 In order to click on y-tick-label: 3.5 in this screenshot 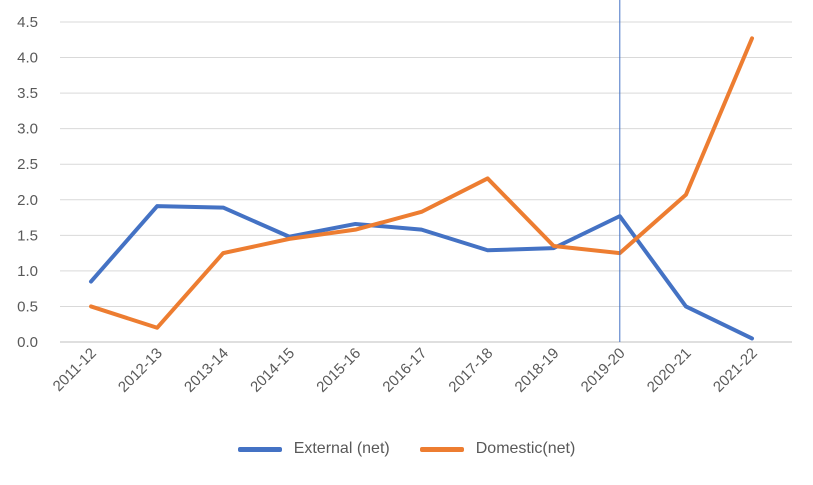, I will do `click(27, 93)`.